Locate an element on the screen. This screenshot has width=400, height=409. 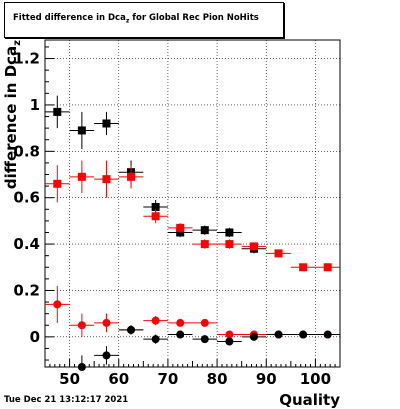
x-tick-label: 50 is located at coordinates (69, 379).